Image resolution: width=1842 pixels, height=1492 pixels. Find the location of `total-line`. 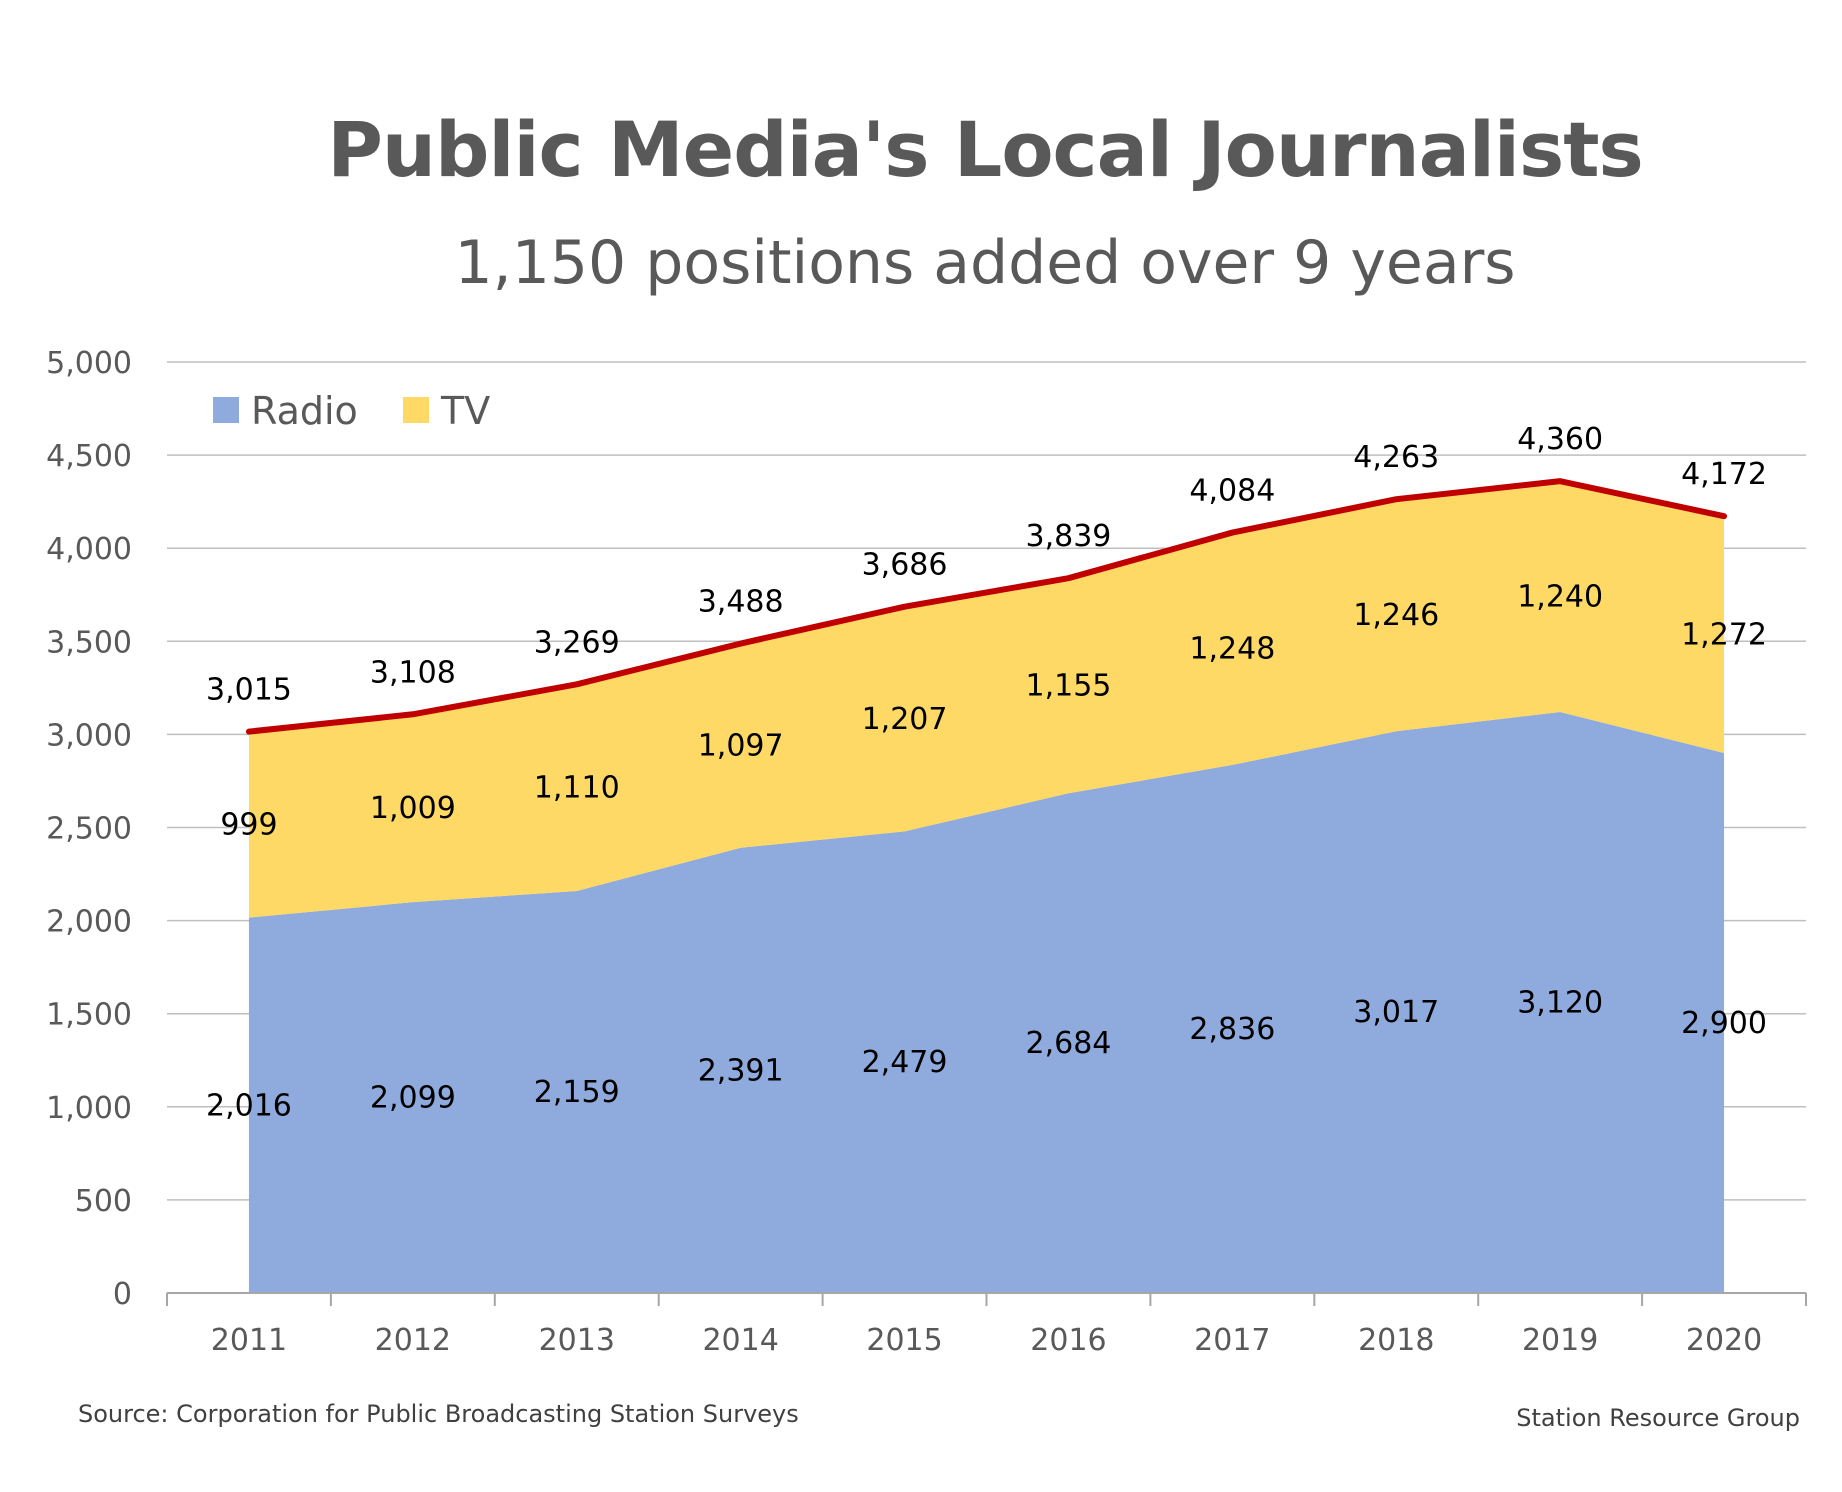

total-line is located at coordinates (986, 606).